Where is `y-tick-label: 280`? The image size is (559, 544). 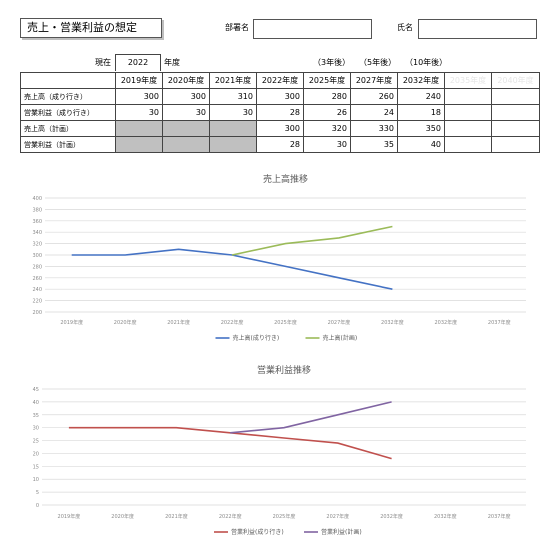
y-tick-label: 280 is located at coordinates (37, 267).